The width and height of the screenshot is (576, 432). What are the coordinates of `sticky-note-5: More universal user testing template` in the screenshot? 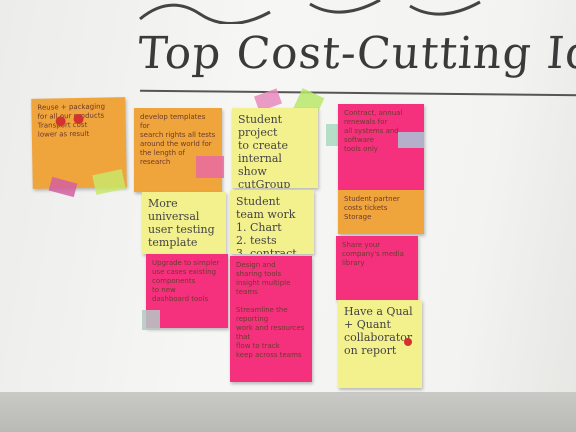 It's located at (184, 223).